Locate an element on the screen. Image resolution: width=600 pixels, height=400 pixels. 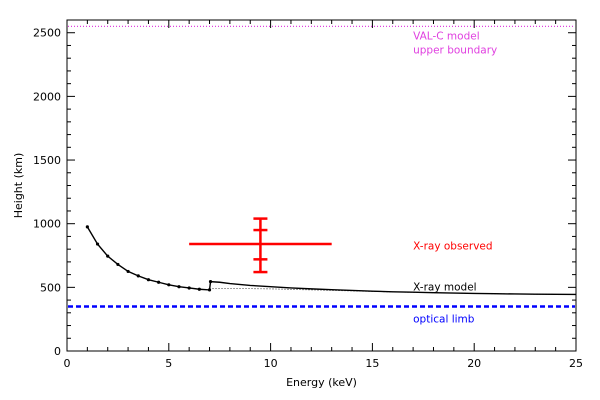
series-line is located at coordinates (331, 261).